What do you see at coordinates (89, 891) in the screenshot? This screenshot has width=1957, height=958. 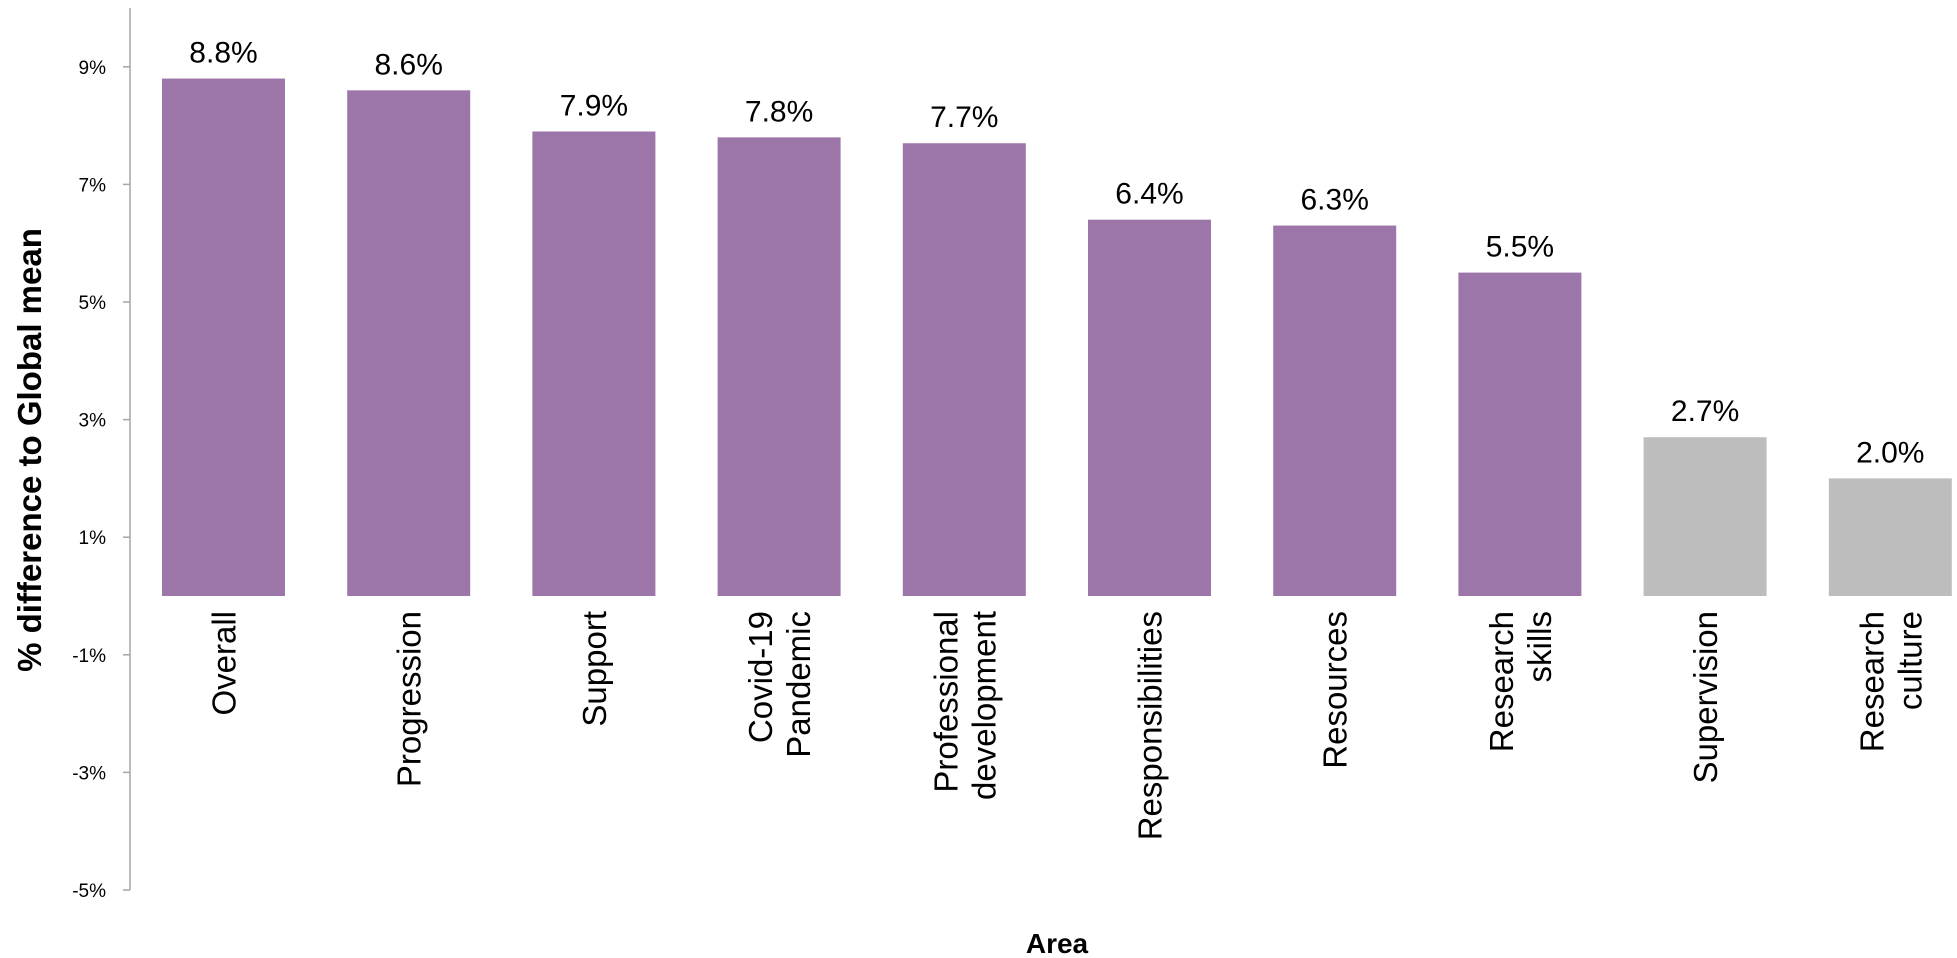 I see `y-tick-label: -5%` at bounding box center [89, 891].